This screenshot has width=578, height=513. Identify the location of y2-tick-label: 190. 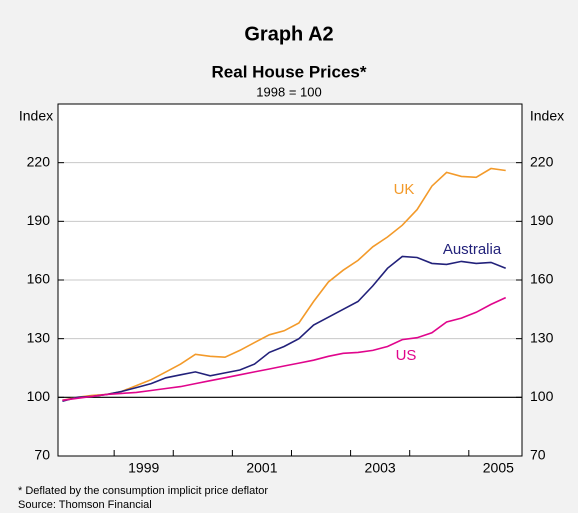
(542, 220).